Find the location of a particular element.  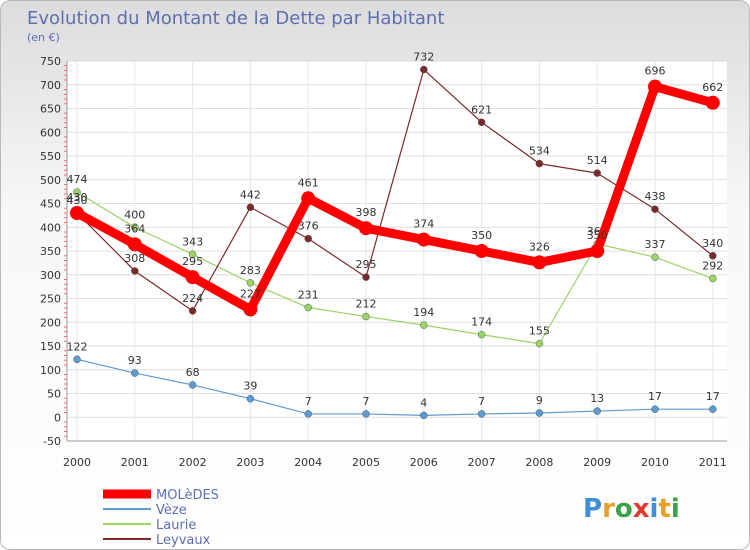

data-label: 4 is located at coordinates (423, 402).